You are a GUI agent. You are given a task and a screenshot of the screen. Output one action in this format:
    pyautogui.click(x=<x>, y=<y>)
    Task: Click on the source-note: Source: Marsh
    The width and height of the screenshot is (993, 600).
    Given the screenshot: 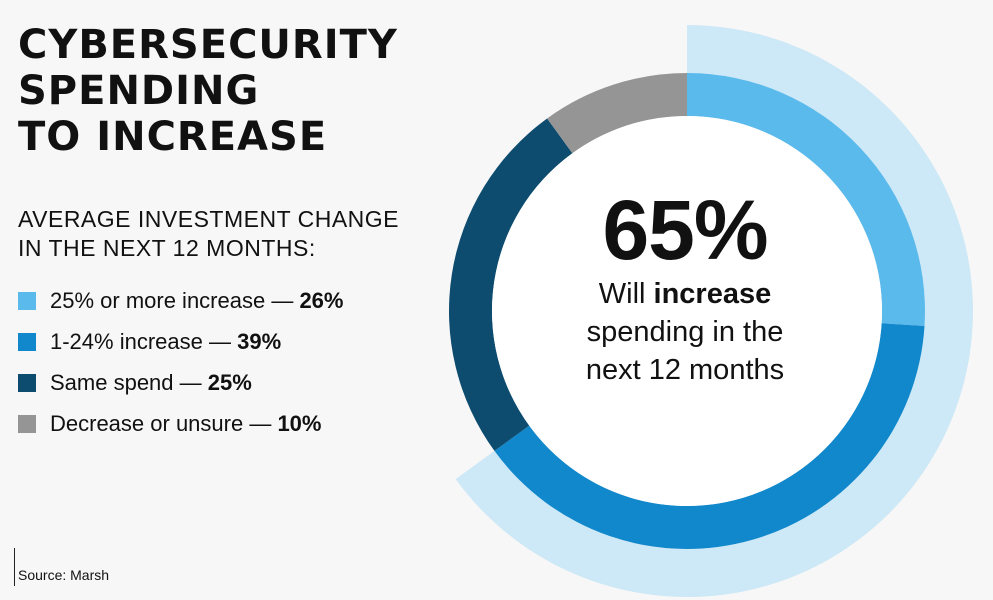 What is the action you would take?
    pyautogui.click(x=64, y=575)
    